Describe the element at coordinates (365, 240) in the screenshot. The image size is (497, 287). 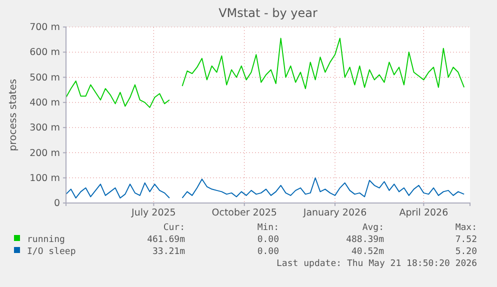
I see `text: 488.39m` at that location.